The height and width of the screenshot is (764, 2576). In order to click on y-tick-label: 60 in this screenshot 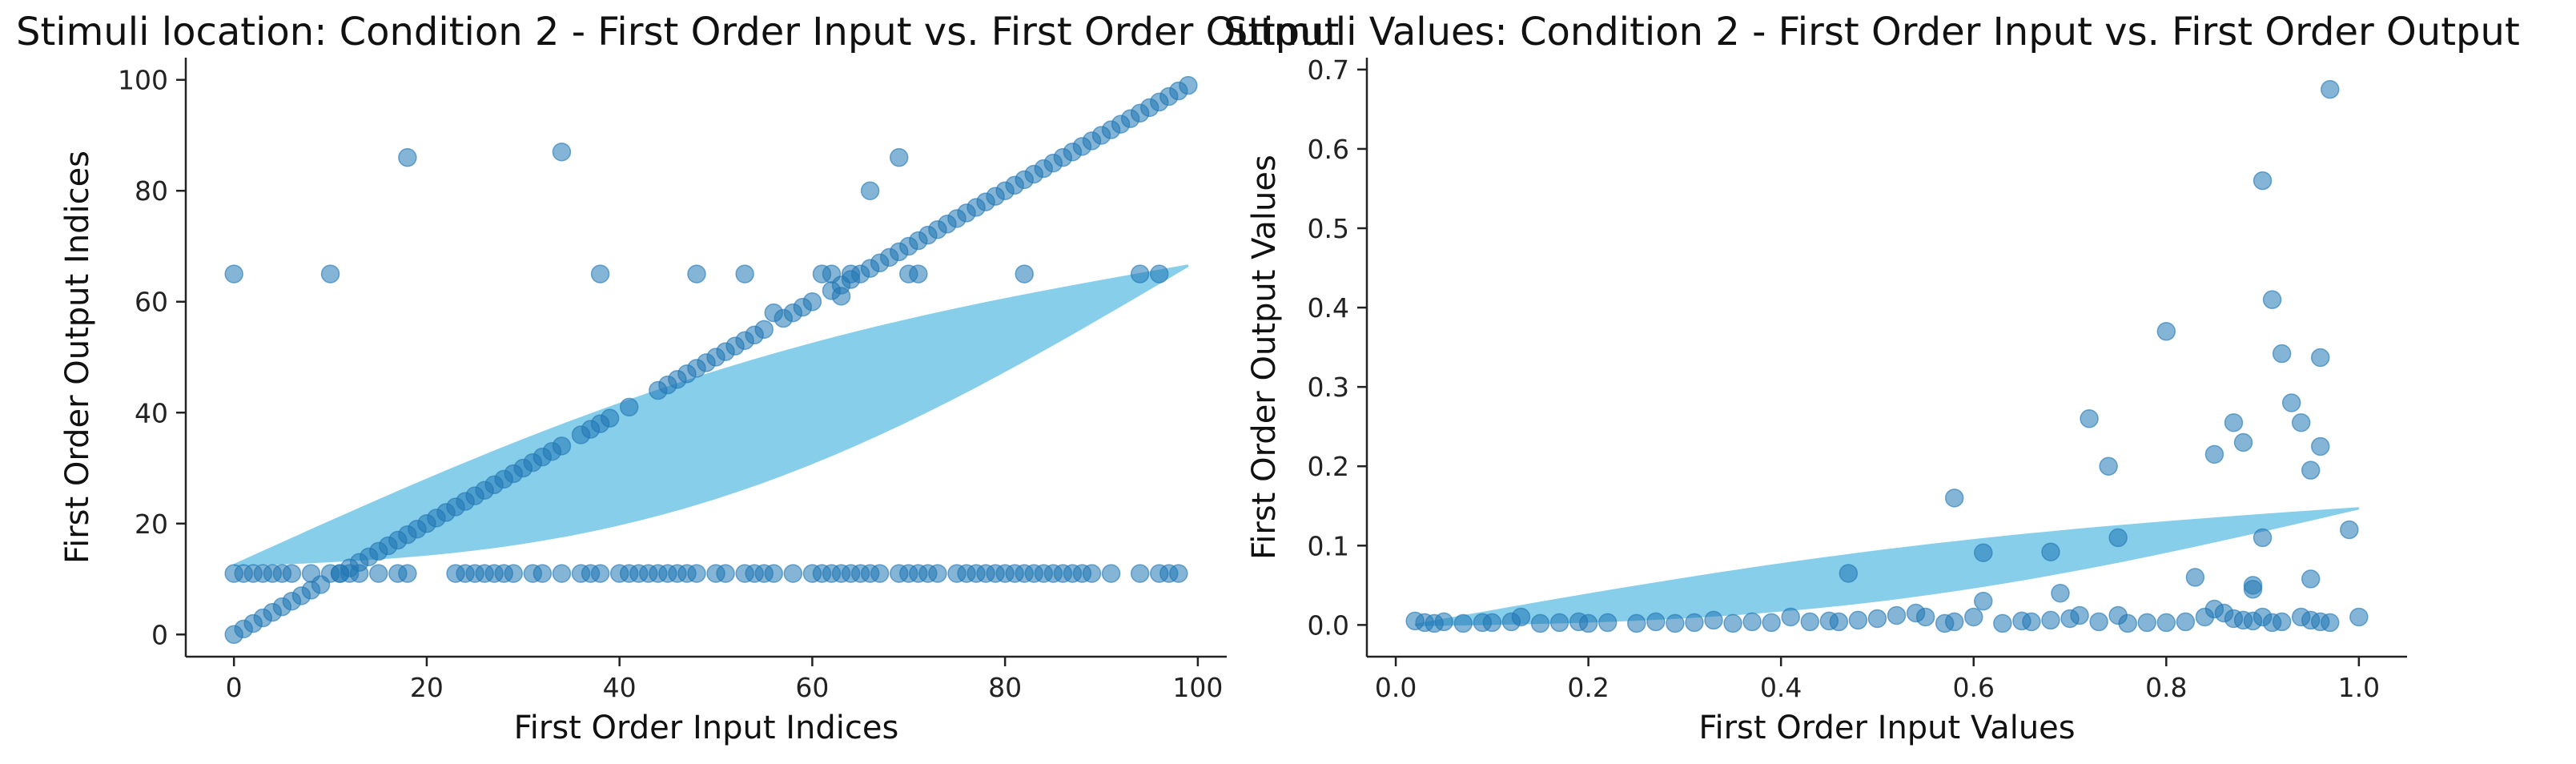, I will do `click(151, 302)`.